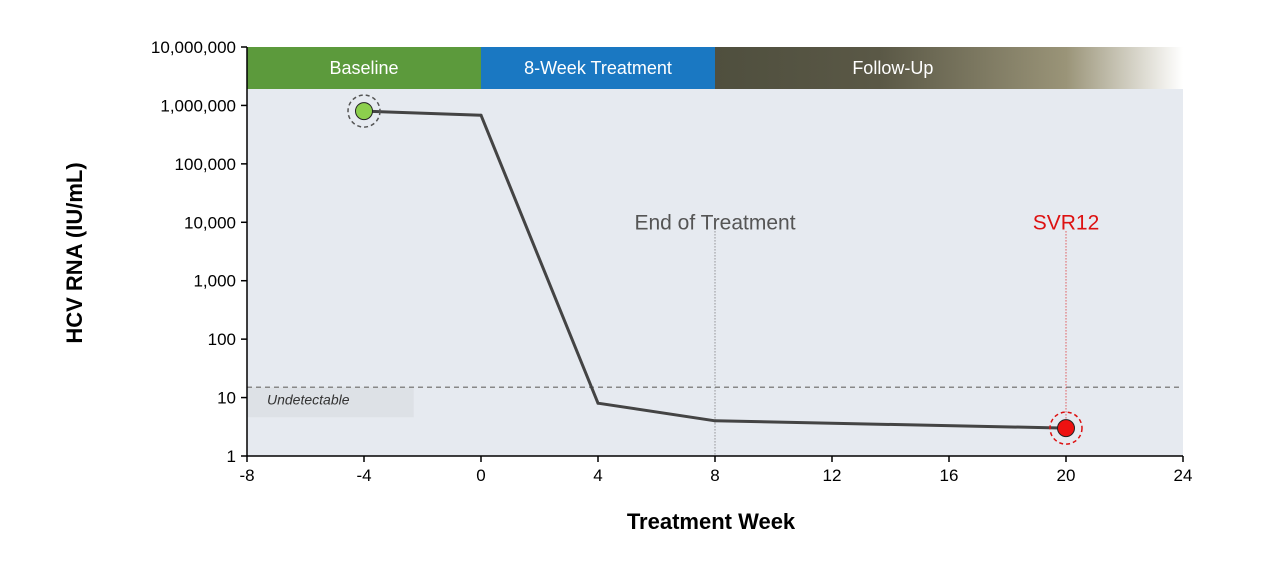 Image resolution: width=1280 pixels, height=561 pixels. Describe the element at coordinates (363, 475) in the screenshot. I see `x-tick-label-1: -4` at that location.